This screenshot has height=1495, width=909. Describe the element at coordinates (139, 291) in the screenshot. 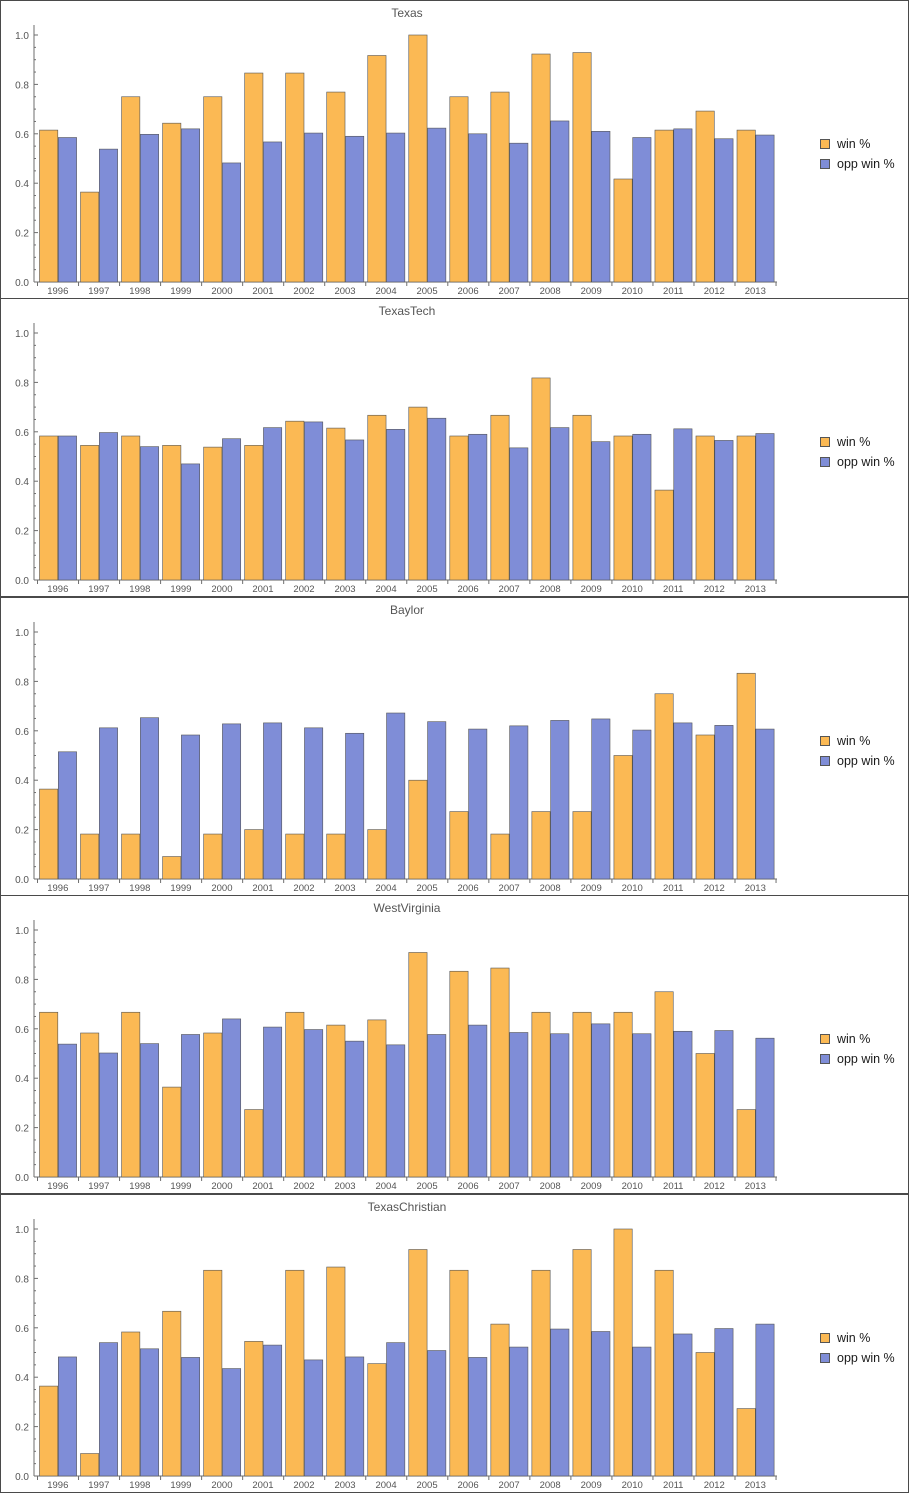

I see `x-tick-label: 1998` at that location.